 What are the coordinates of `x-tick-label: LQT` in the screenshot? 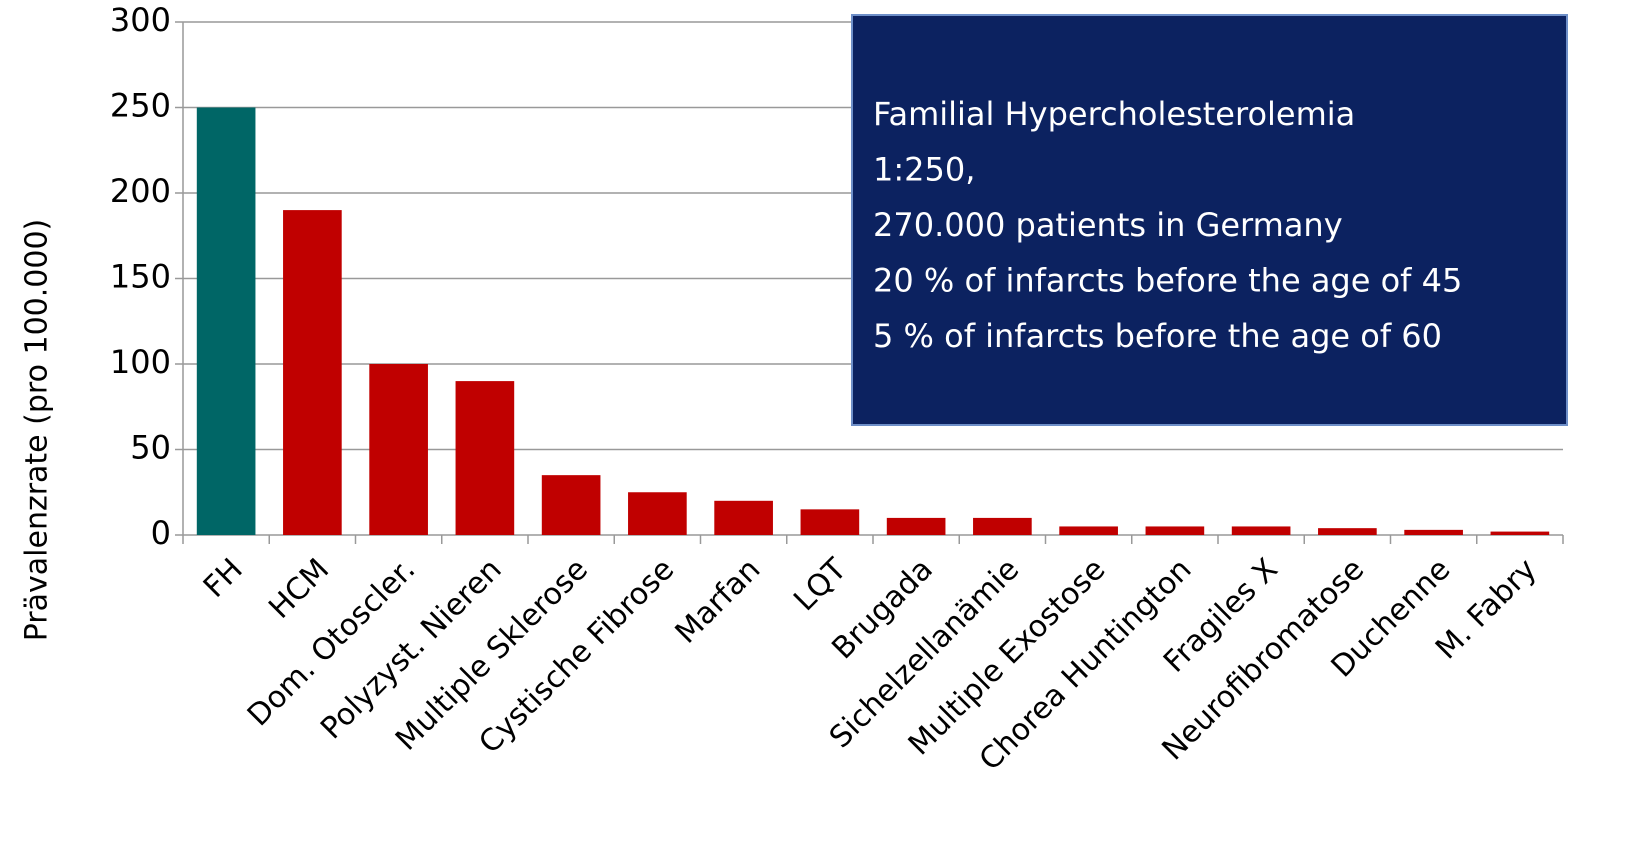 It's located at (820, 584).